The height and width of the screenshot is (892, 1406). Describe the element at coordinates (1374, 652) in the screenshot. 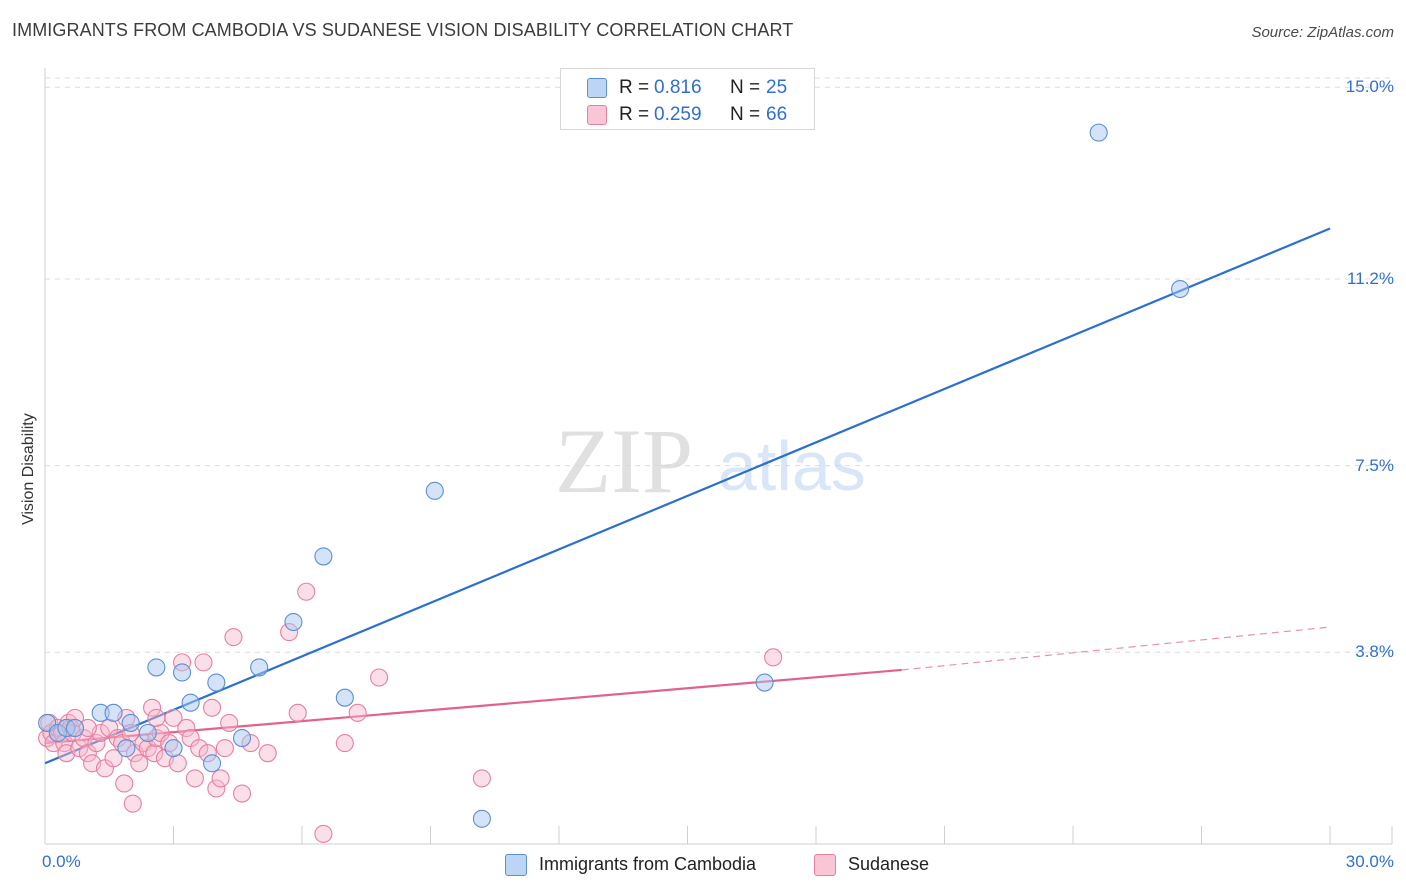

I see `y-tick-label: 3.8%` at that location.